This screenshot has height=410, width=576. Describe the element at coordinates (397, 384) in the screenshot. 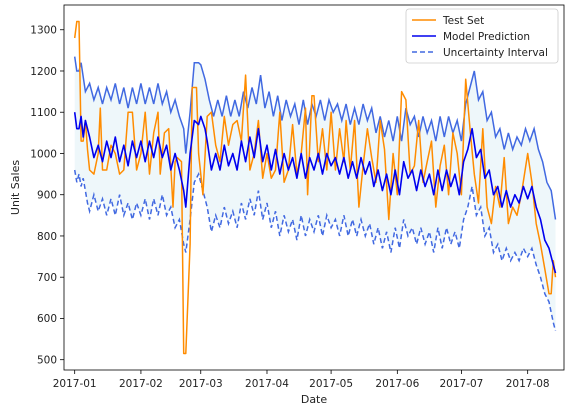

I see `x-tick-label: 2017-06` at that location.